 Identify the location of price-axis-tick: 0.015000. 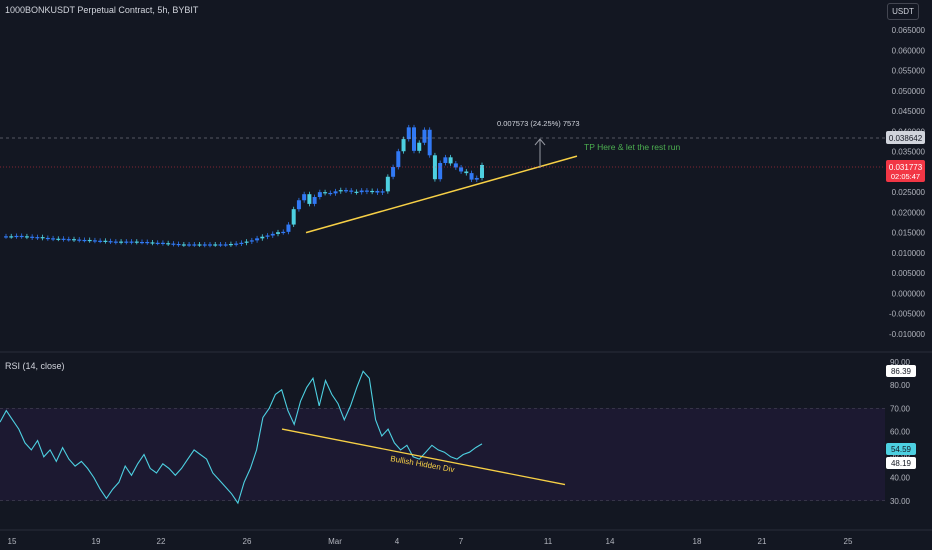
(909, 233).